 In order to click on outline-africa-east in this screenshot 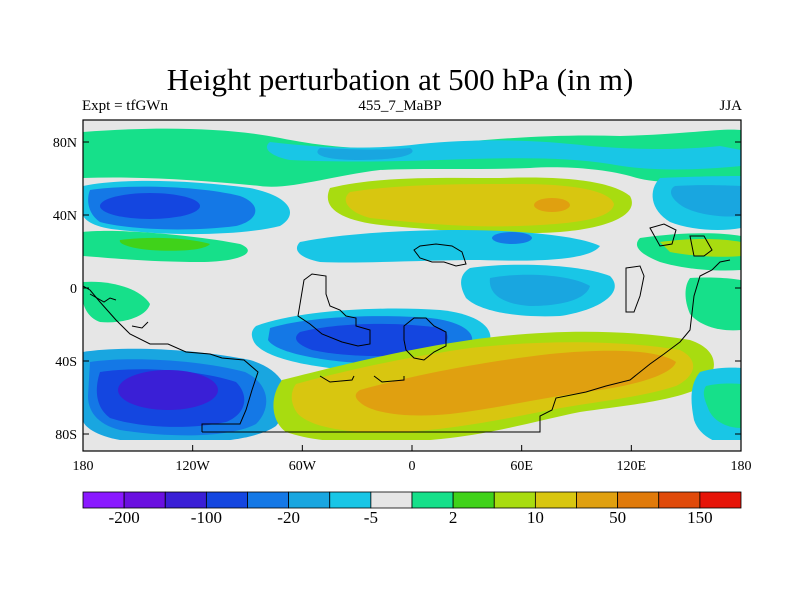, I will do `click(425, 339)`.